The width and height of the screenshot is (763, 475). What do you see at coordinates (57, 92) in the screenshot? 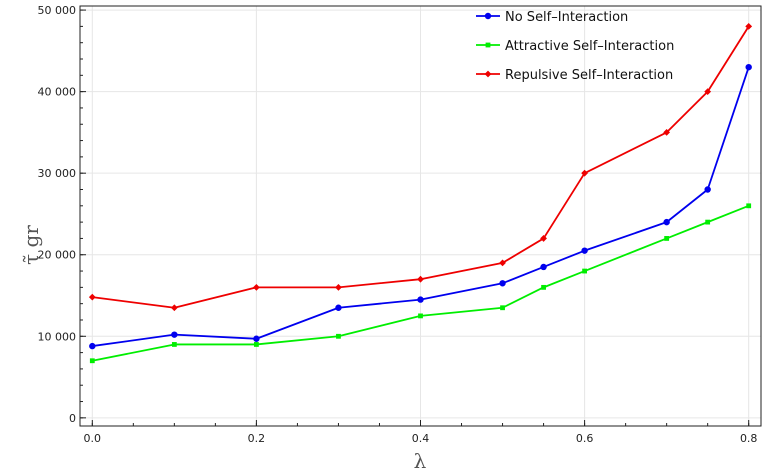
I see `y-tick-label: 40 000` at bounding box center [57, 92].